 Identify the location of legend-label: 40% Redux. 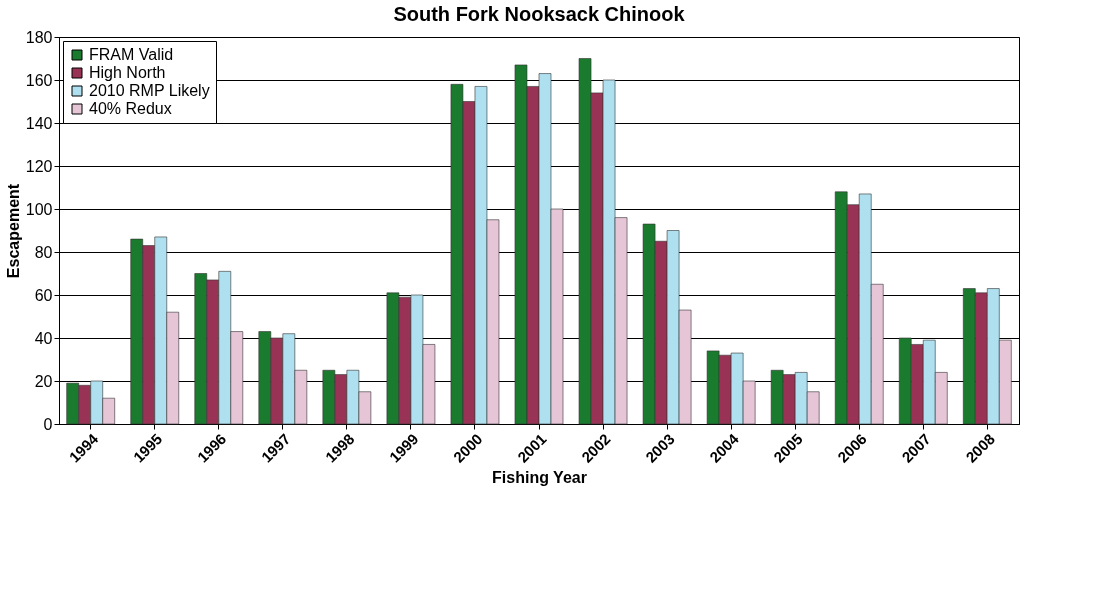
(130, 108).